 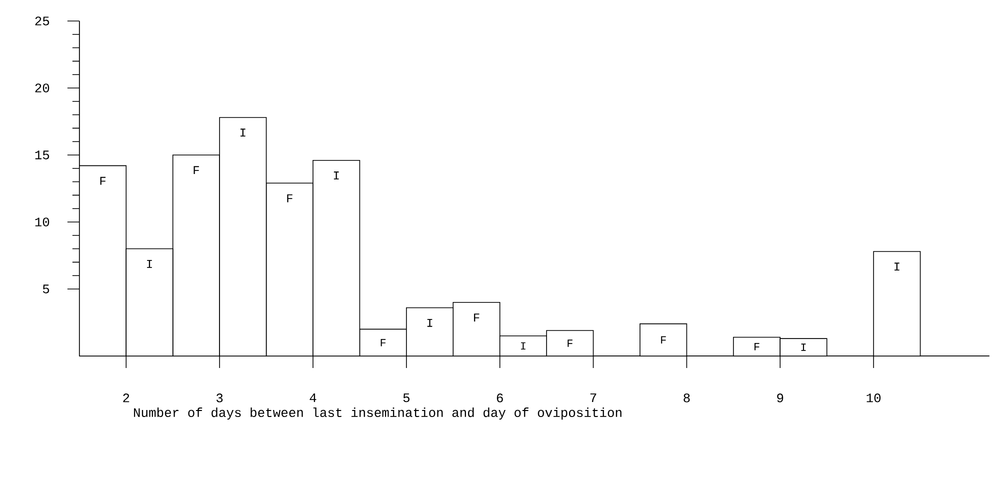 I want to click on x-tick-label: 8, so click(x=687, y=398).